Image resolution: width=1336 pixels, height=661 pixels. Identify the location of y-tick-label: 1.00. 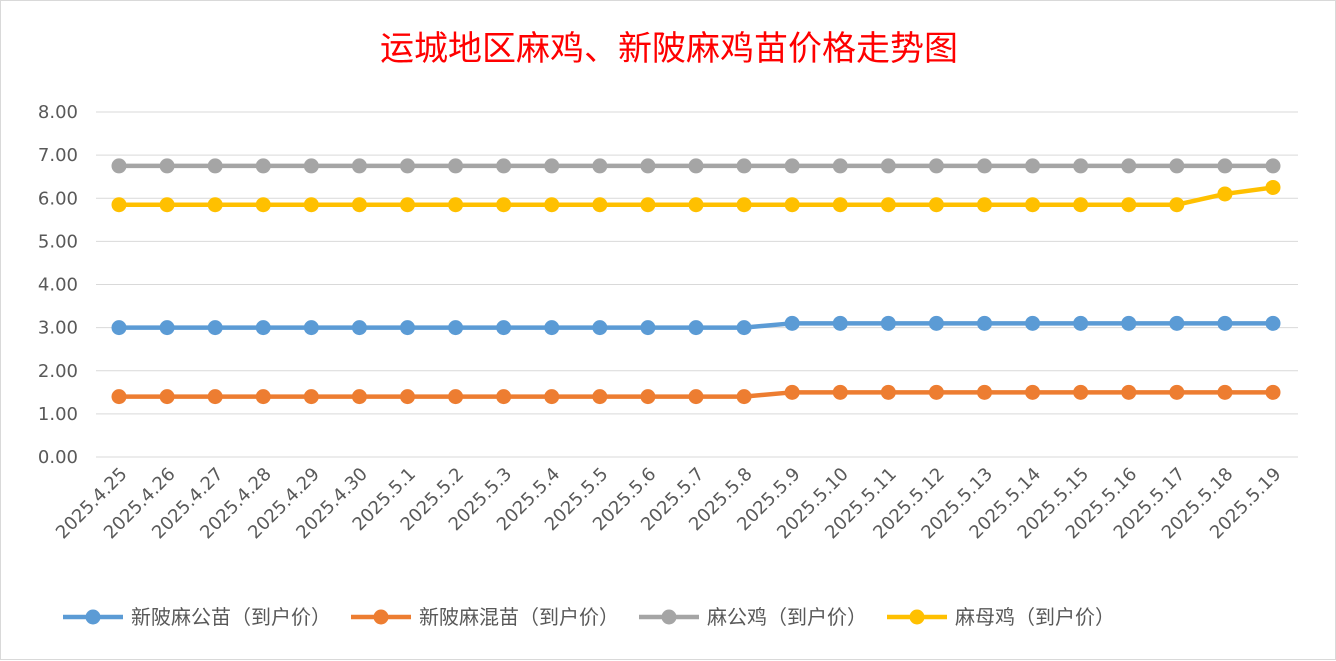
(58, 414).